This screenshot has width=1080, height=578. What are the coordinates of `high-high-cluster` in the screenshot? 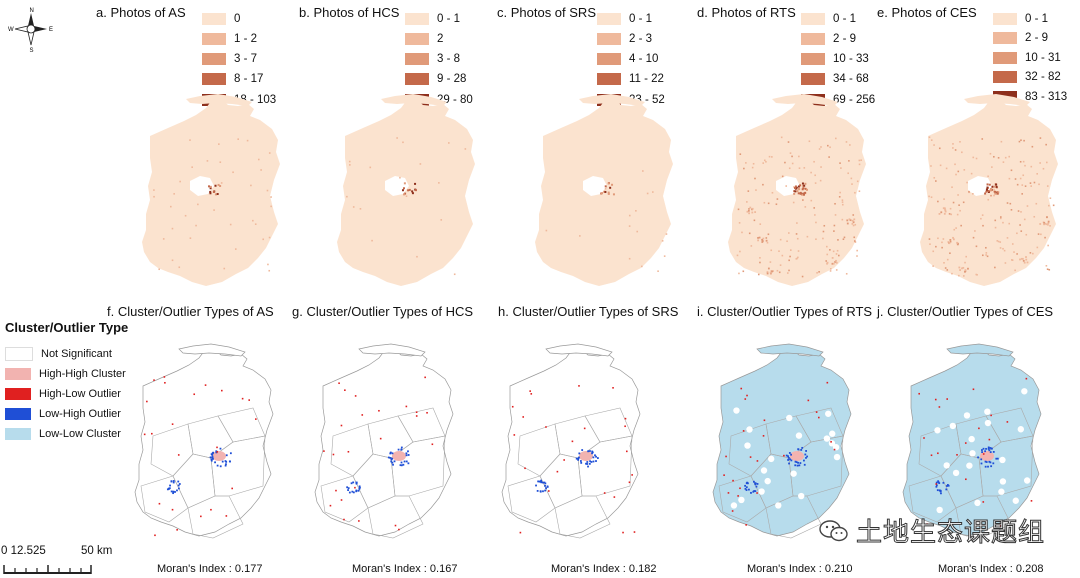 It's located at (219, 456).